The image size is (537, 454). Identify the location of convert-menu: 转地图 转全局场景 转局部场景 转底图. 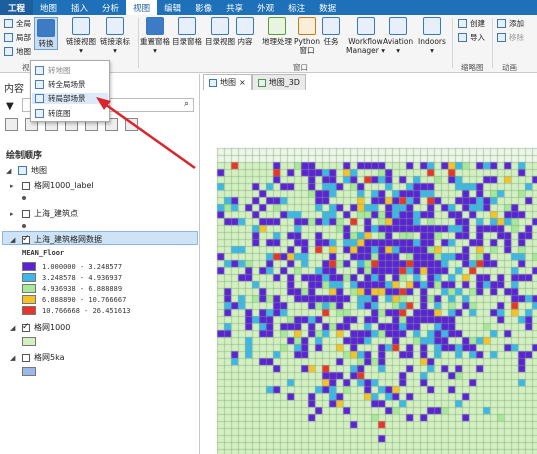
(70, 91).